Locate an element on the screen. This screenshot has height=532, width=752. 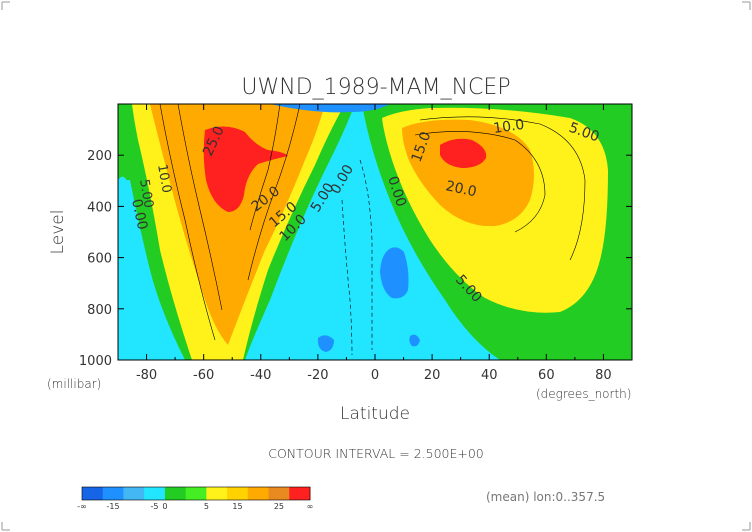
x-tick-label: 20 is located at coordinates (432, 375).